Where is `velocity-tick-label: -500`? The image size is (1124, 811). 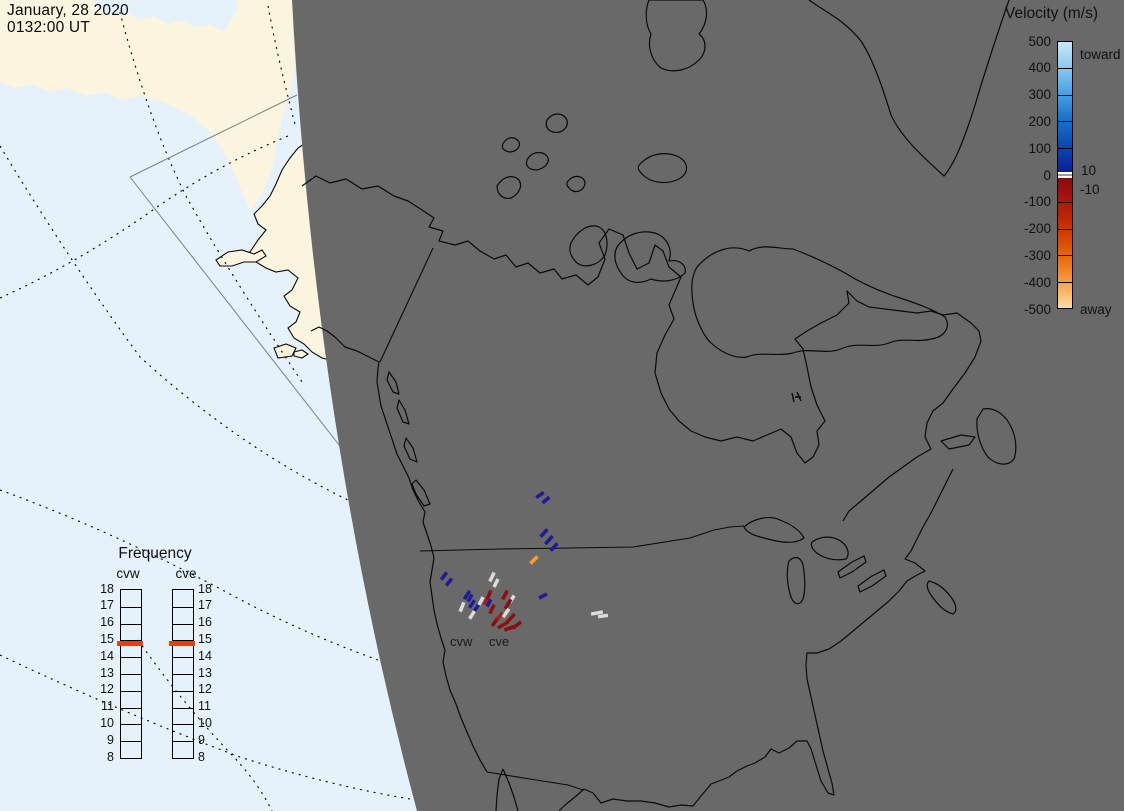
velocity-tick-label: -500 is located at coordinates (1037, 309).